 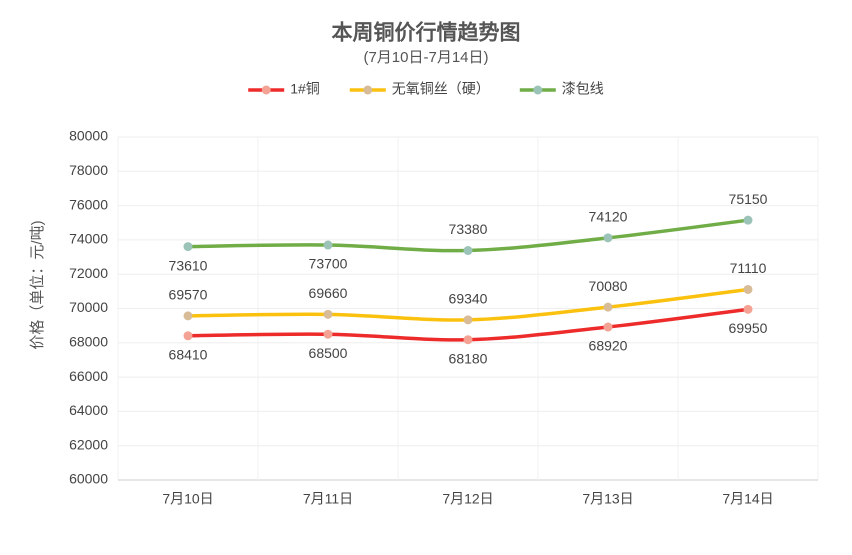 What do you see at coordinates (328, 264) in the screenshot?
I see `data-label: 73700` at bounding box center [328, 264].